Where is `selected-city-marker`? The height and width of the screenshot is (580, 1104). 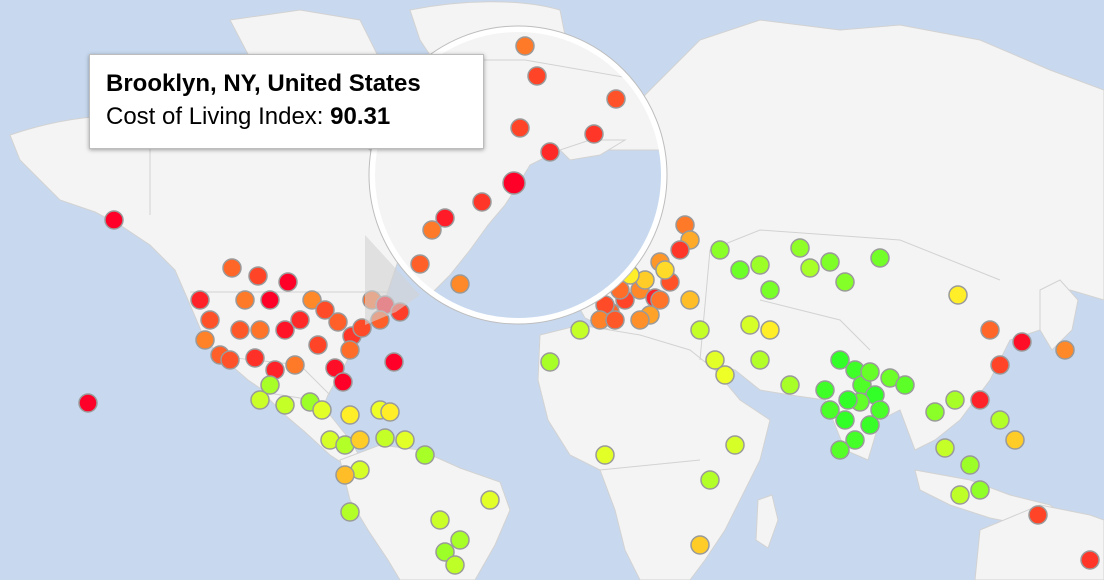
selected-city-marker is located at coordinates (514, 183).